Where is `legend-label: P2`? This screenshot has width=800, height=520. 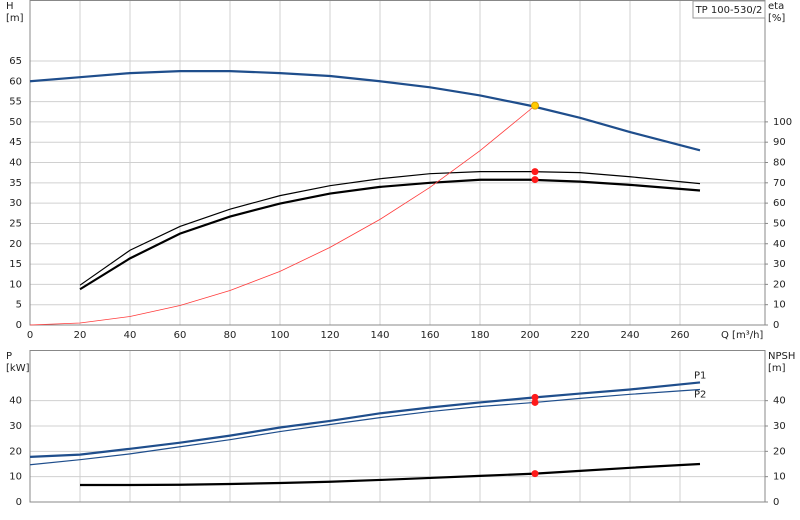
legend-label: P2 is located at coordinates (700, 395).